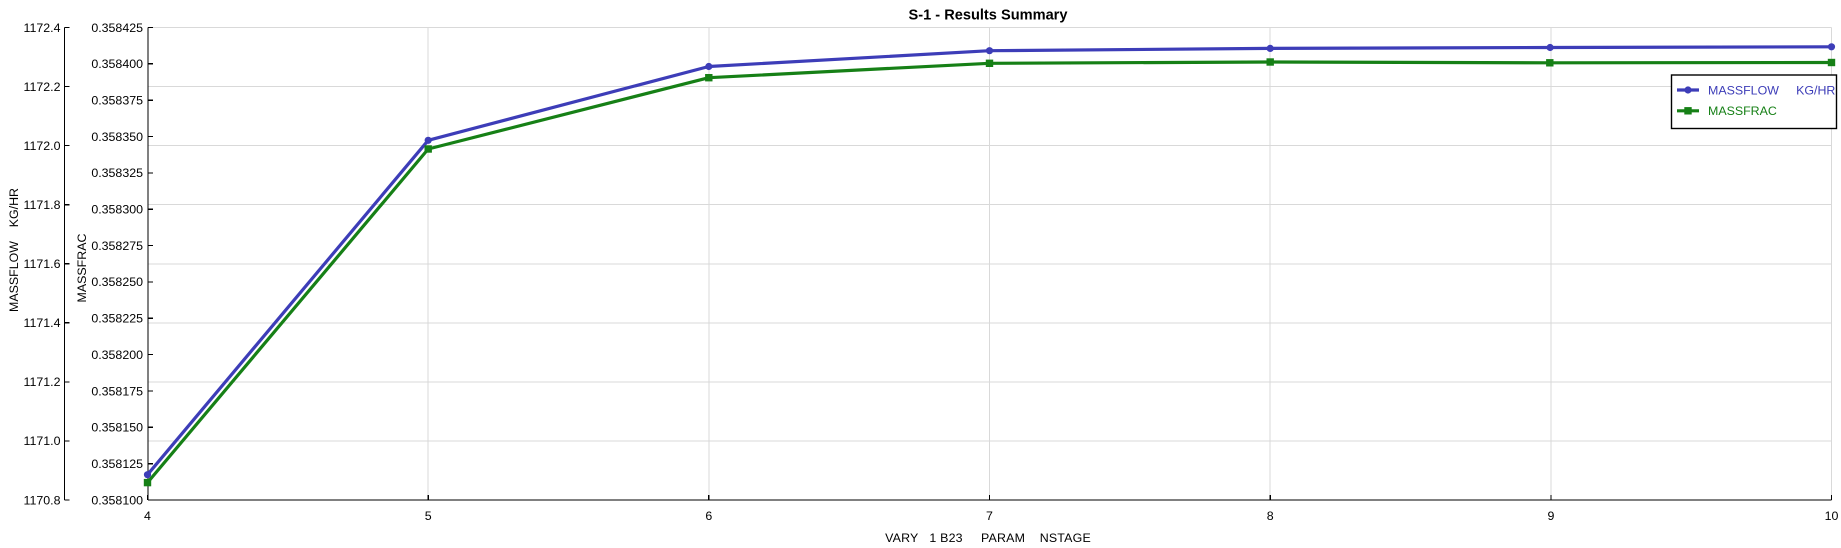 This screenshot has width=1841, height=548. Describe the element at coordinates (117, 137) in the screenshot. I see `svg-text: 0.358350` at that location.